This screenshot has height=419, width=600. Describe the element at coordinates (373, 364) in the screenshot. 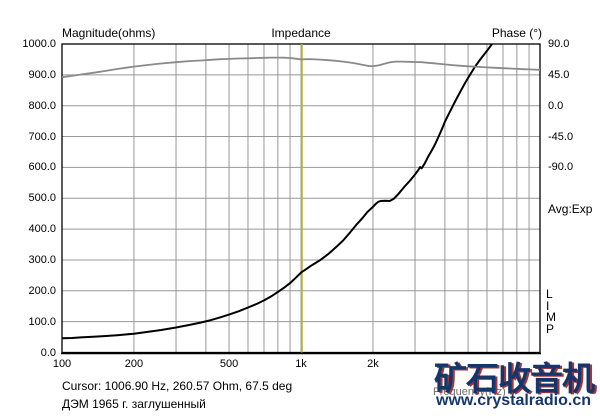

I see `freq-tick-2k: 2k` at that location.